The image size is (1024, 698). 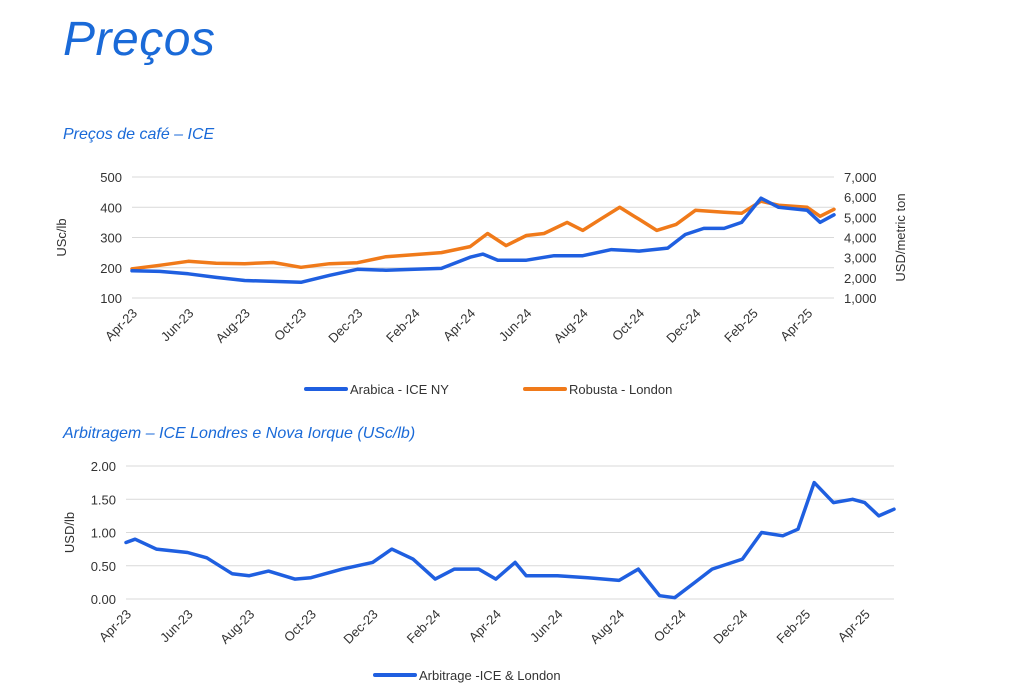 What do you see at coordinates (111, 207) in the screenshot?
I see `y-tick-label: 400` at bounding box center [111, 207].